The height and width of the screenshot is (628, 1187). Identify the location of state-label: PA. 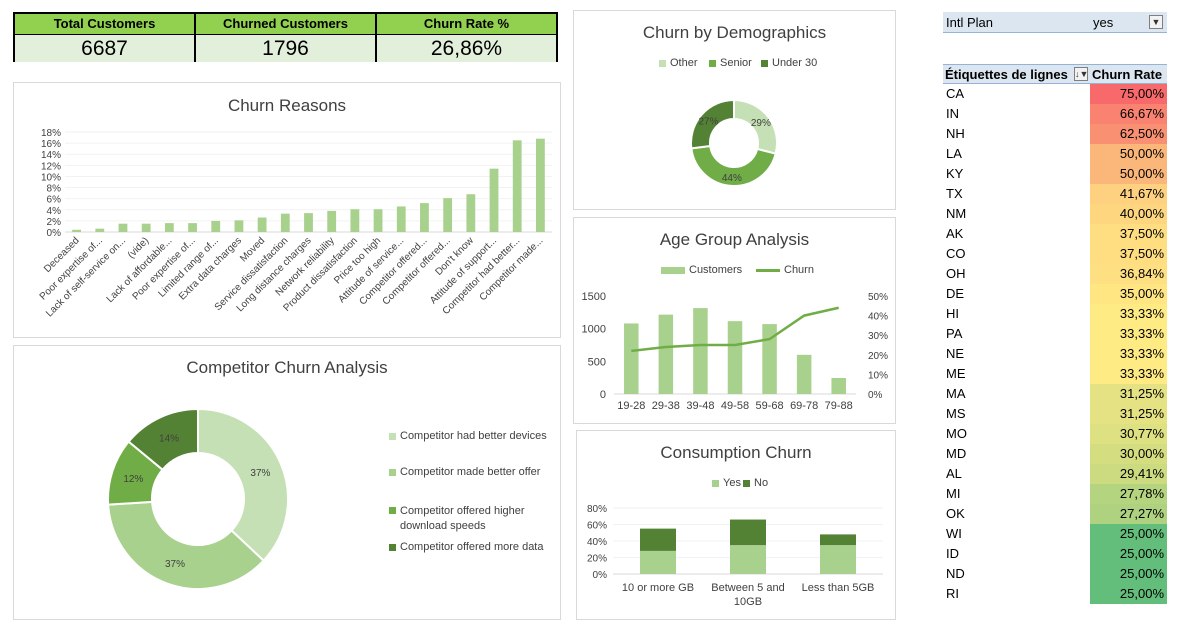
(954, 333).